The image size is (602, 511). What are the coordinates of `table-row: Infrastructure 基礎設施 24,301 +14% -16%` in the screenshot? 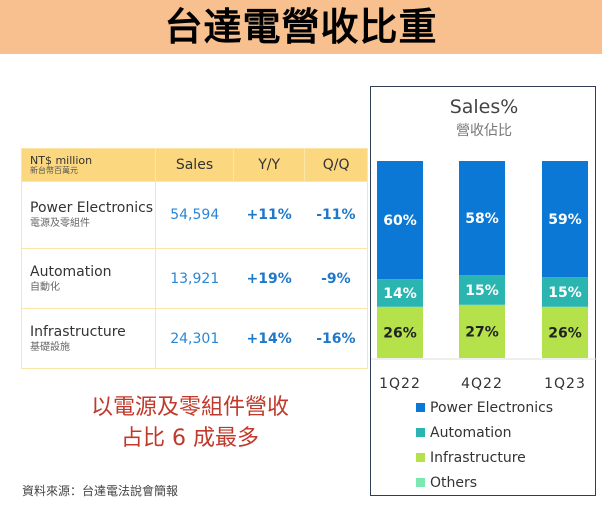 It's located at (194, 338).